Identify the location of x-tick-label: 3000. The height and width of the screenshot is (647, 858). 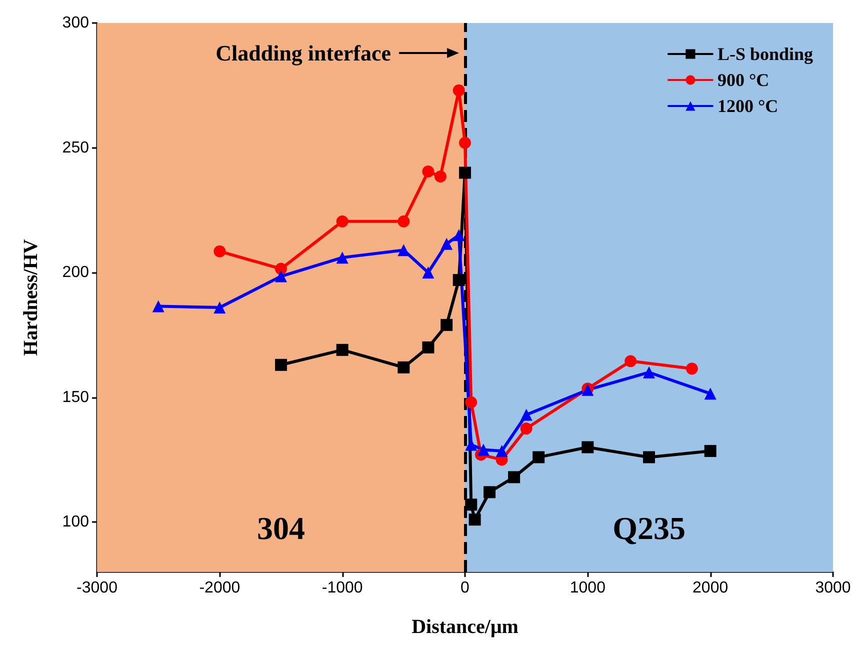
(833, 588).